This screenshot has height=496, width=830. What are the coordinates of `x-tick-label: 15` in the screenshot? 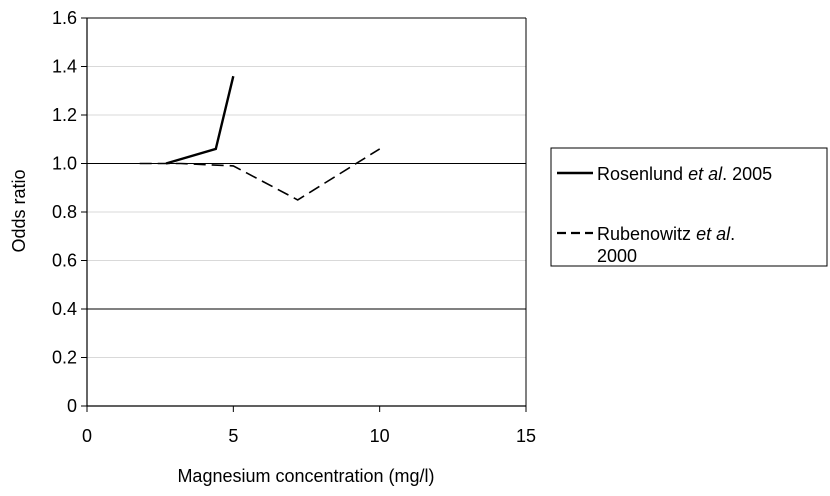 It's located at (526, 436).